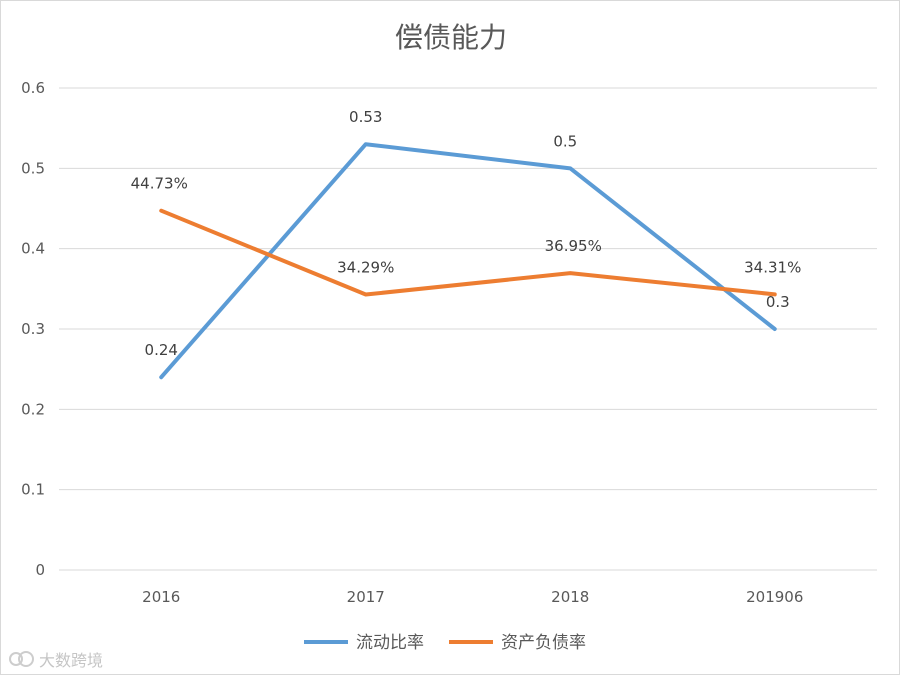  What do you see at coordinates (451, 37) in the screenshot?
I see `chart-title: 偿债能力` at bounding box center [451, 37].